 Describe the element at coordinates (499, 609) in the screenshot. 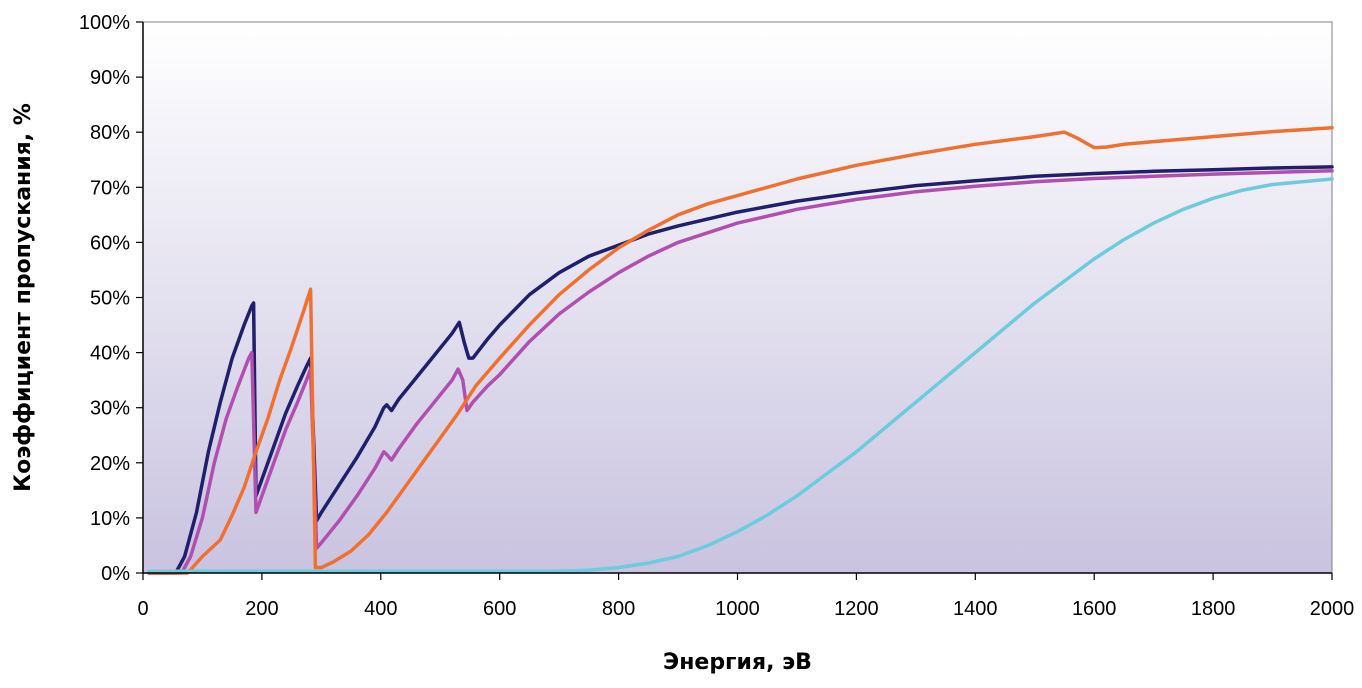

I see `x-tick-label: 600` at that location.